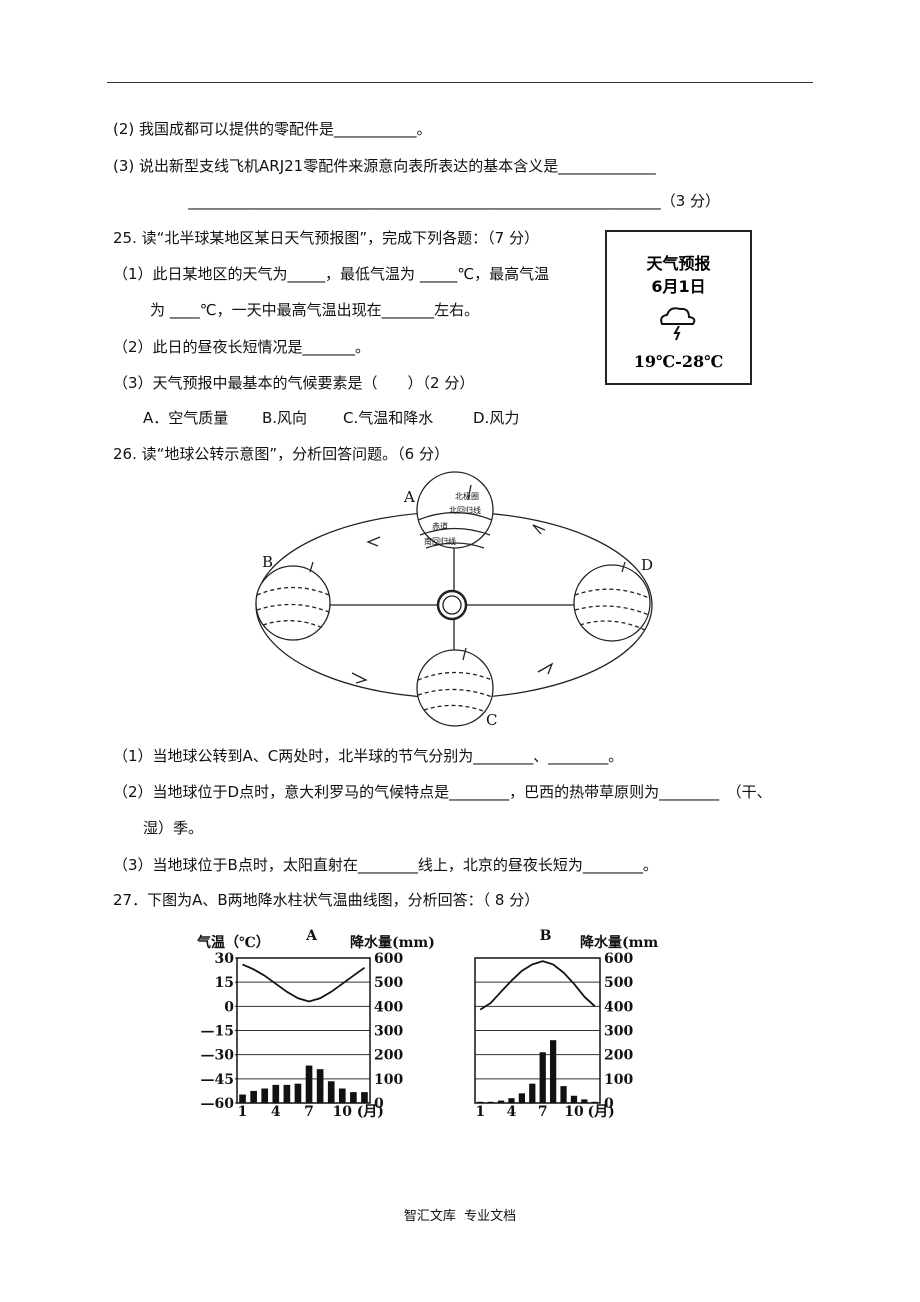 The image size is (920, 1302). I want to click on y-tick-label: 0, so click(229, 1007).